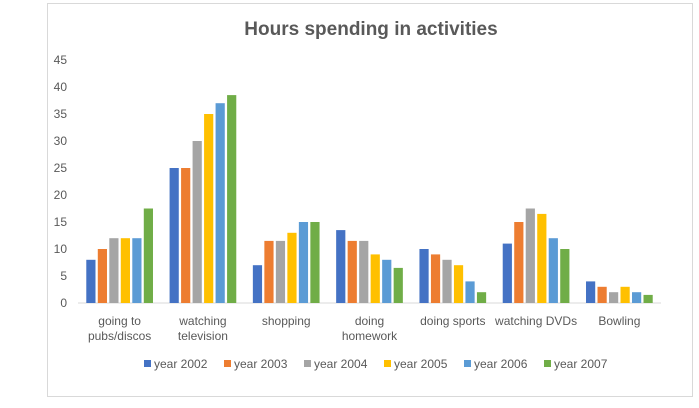 This screenshot has height=408, width=699. I want to click on y-axis-ticks: 0 5 10 15 20 25 30 35 40 45, so click(61, 181).